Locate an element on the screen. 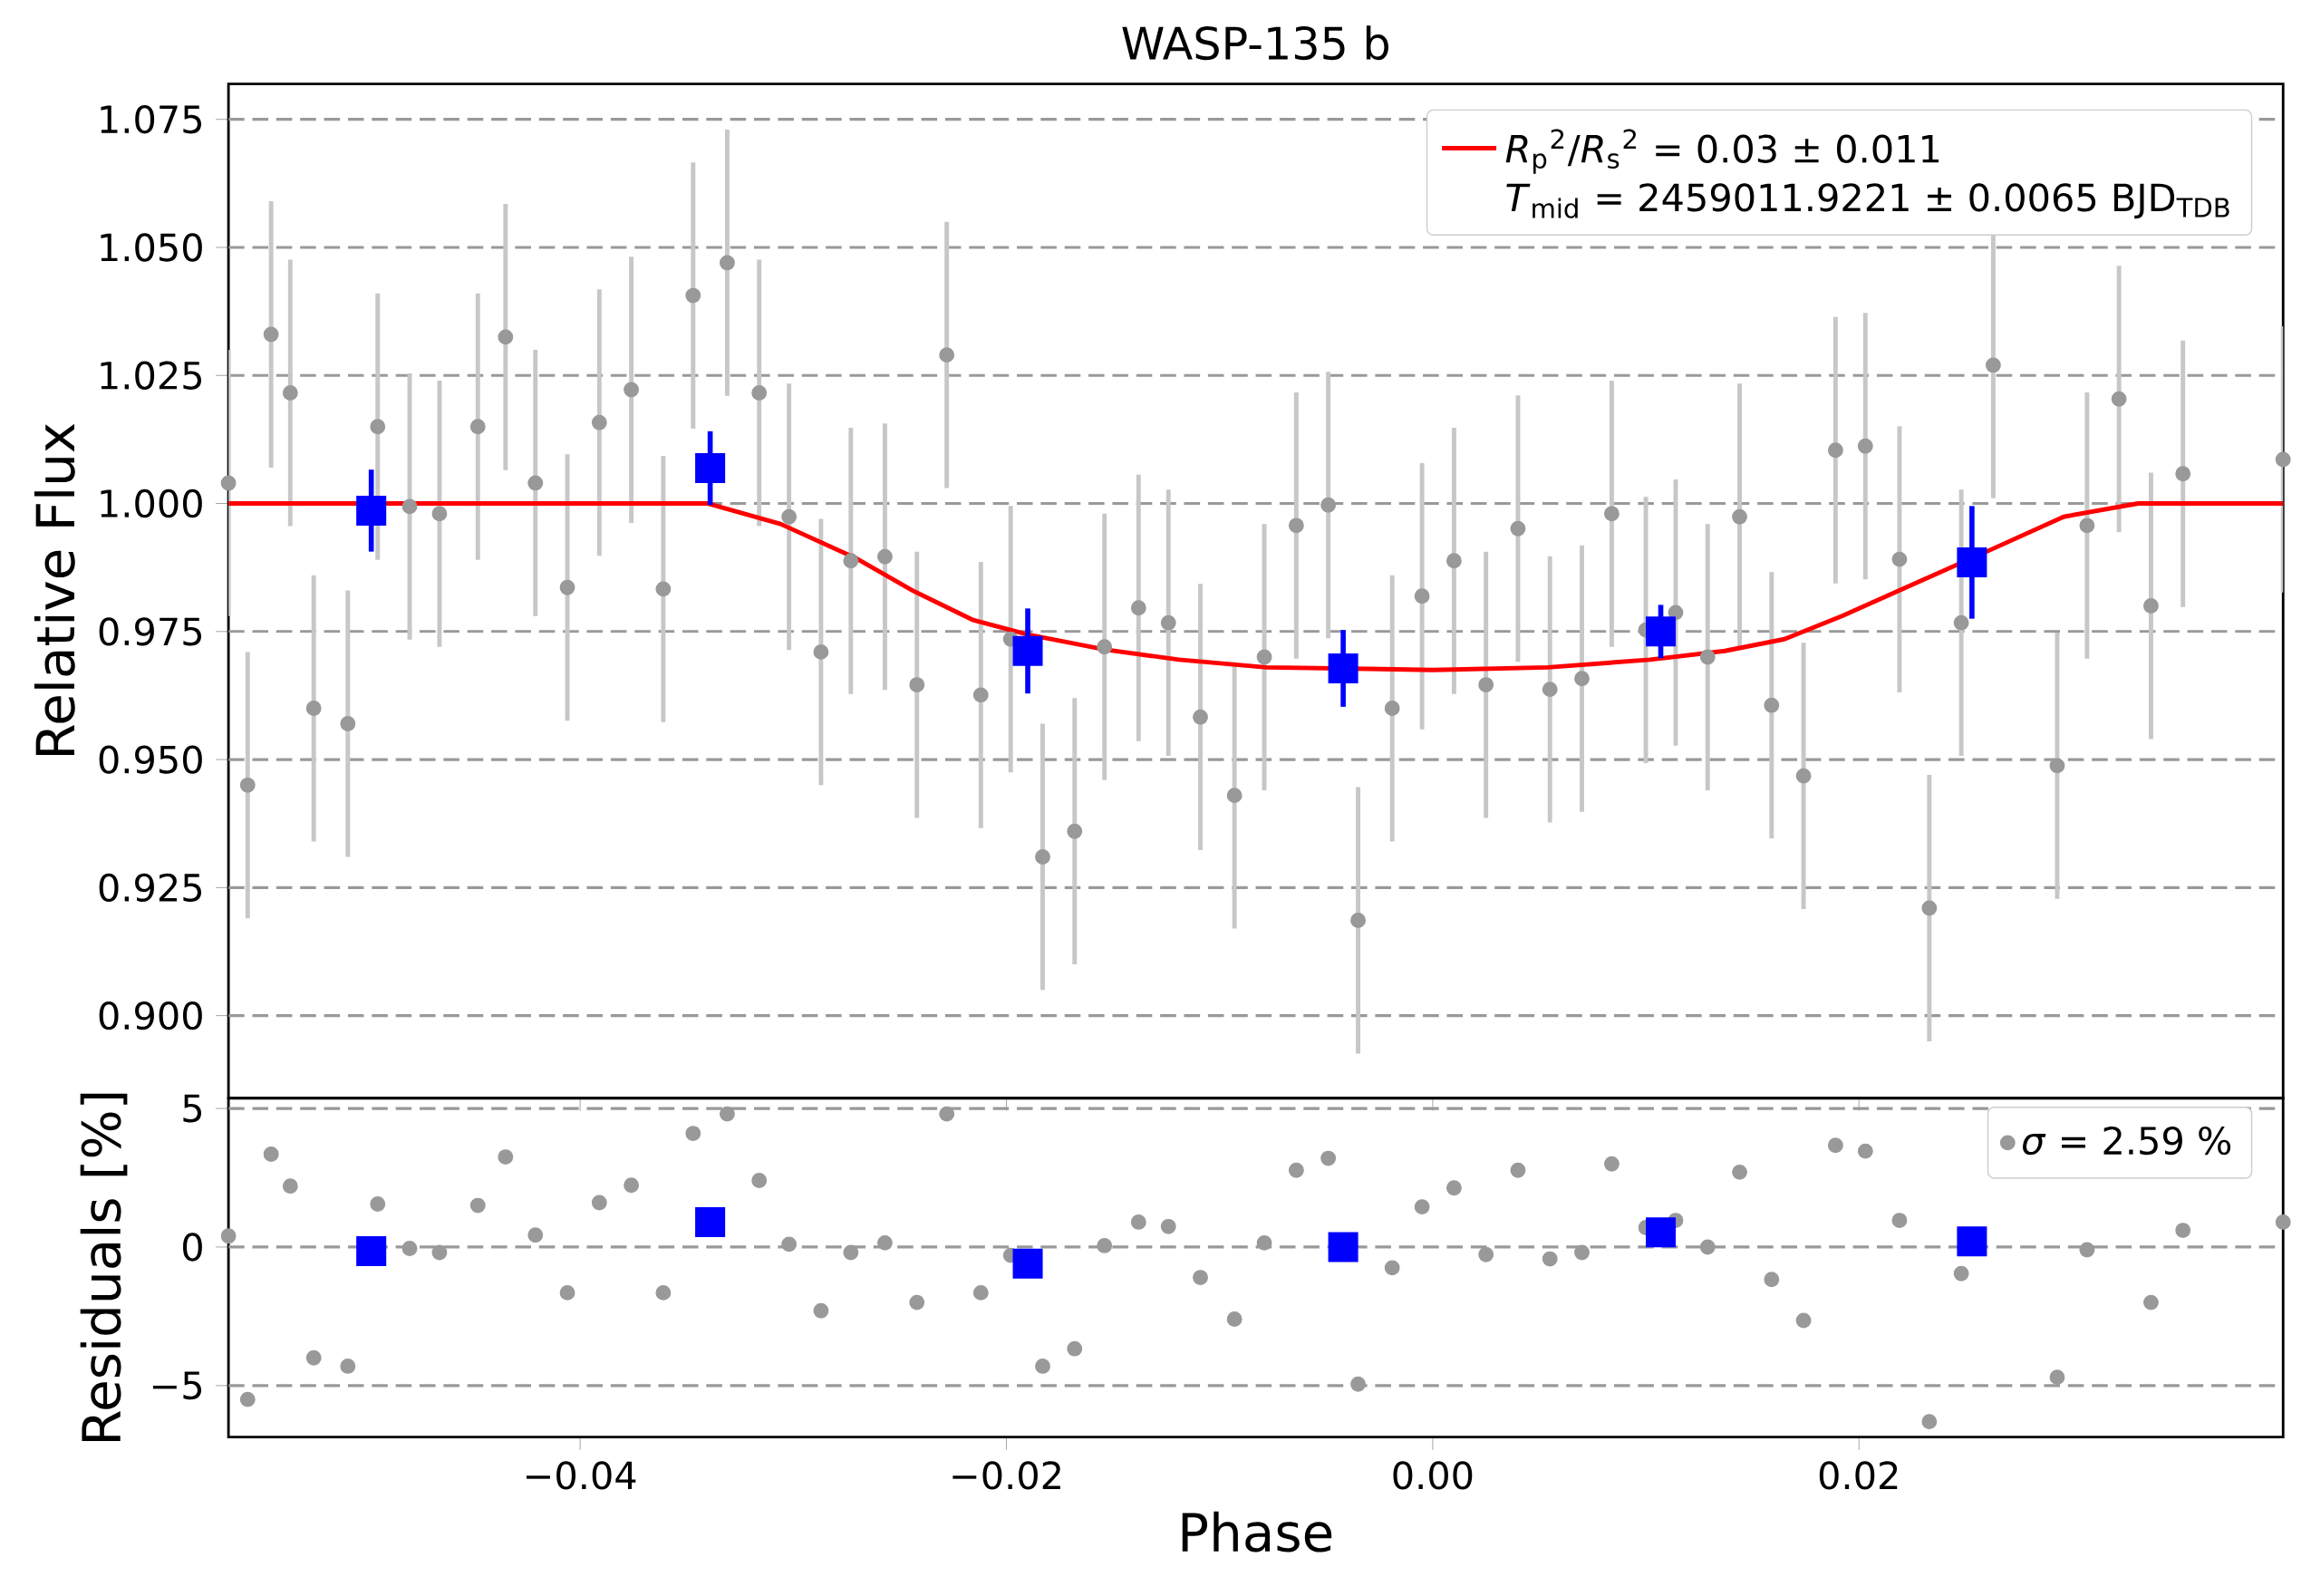 The width and height of the screenshot is (2311, 1596). x-tick-label: −0.04 is located at coordinates (581, 1475).